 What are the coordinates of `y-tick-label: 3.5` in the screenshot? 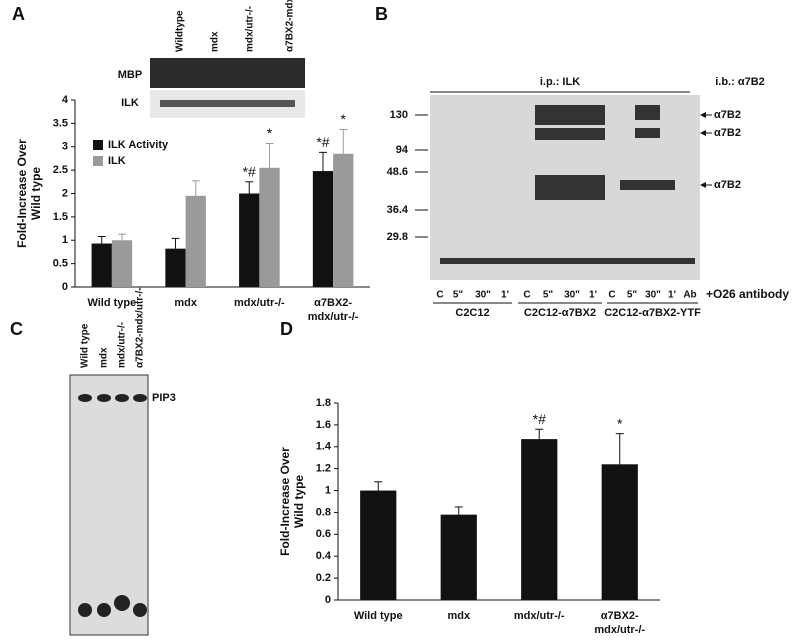 It's located at (60, 123).